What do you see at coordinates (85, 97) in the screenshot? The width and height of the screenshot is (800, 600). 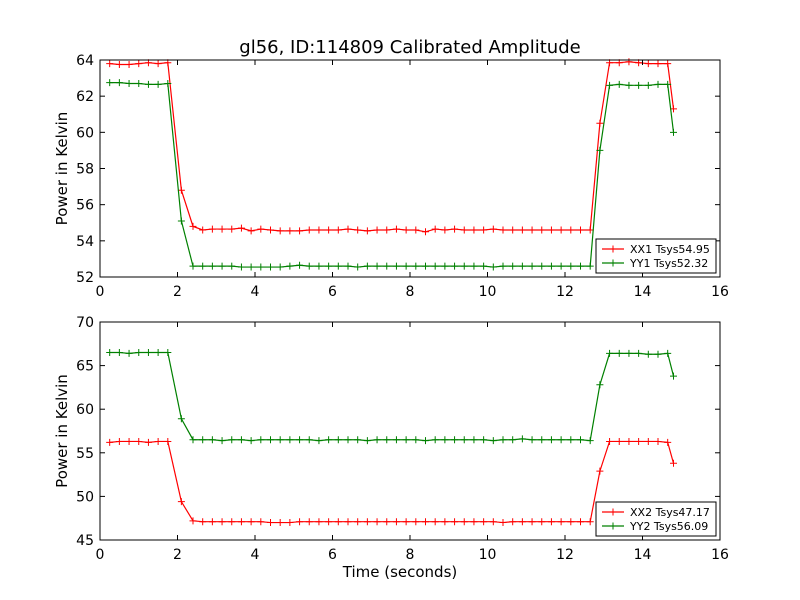 I see `y-tick-label: 62` at bounding box center [85, 97].